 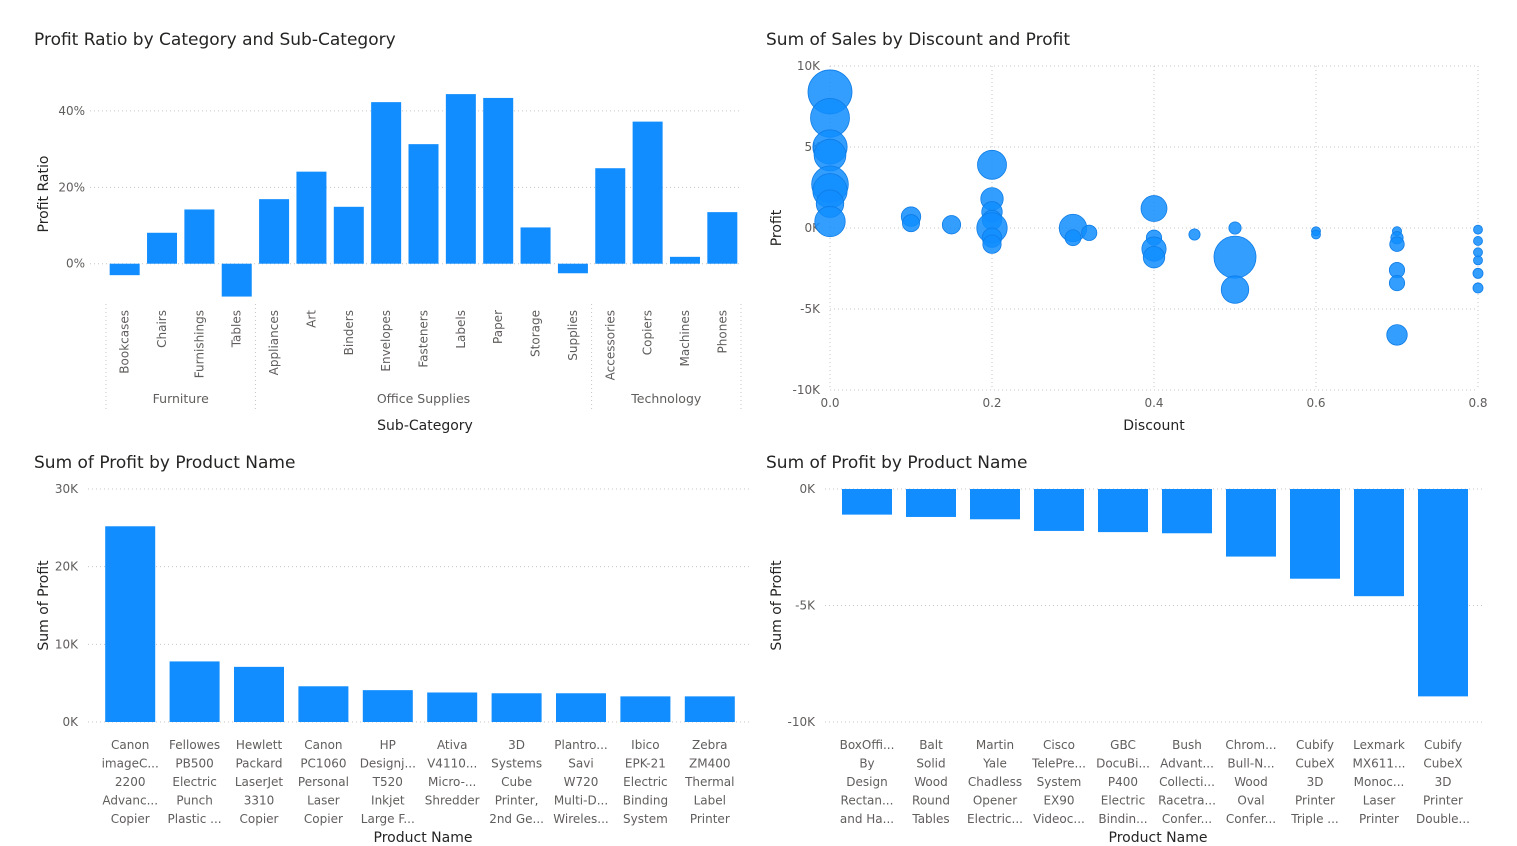 What do you see at coordinates (1123, 782) in the screenshot?
I see `category-label: P400` at bounding box center [1123, 782].